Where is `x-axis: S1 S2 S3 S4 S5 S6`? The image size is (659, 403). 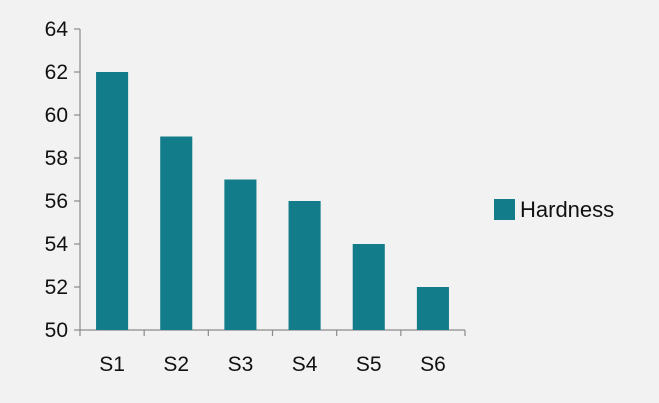
x-axis: S1 S2 S3 S4 S5 S6 is located at coordinates (272, 352).